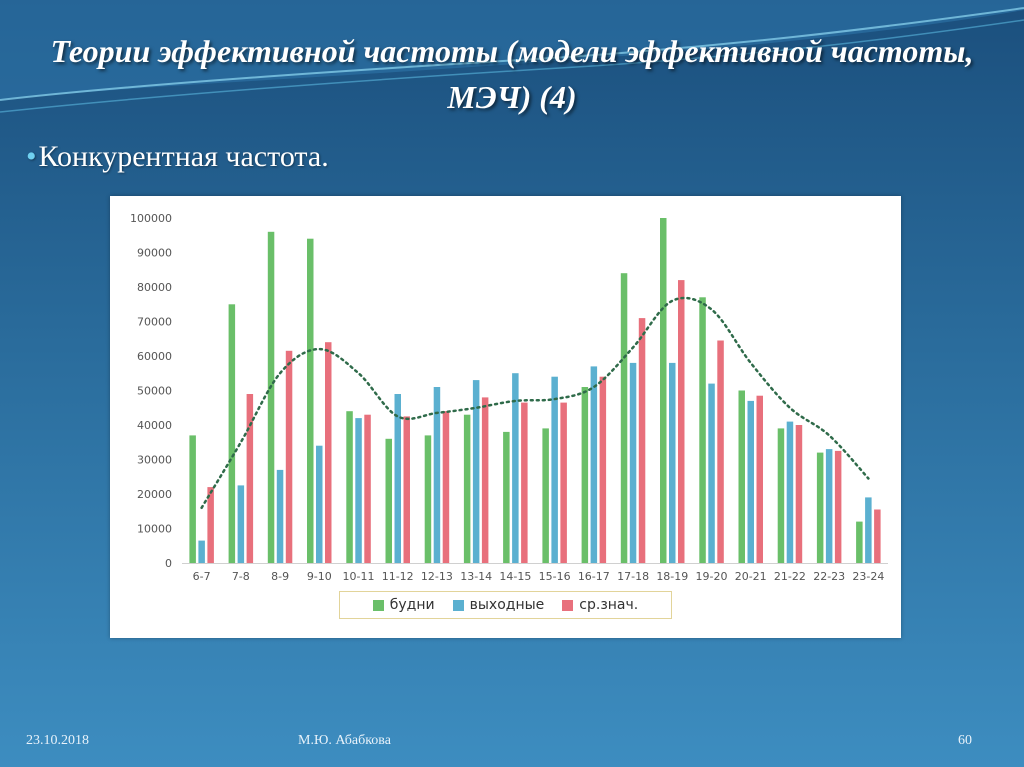  Describe the element at coordinates (154, 425) in the screenshot. I see `y-tick-label: 40000` at that location.